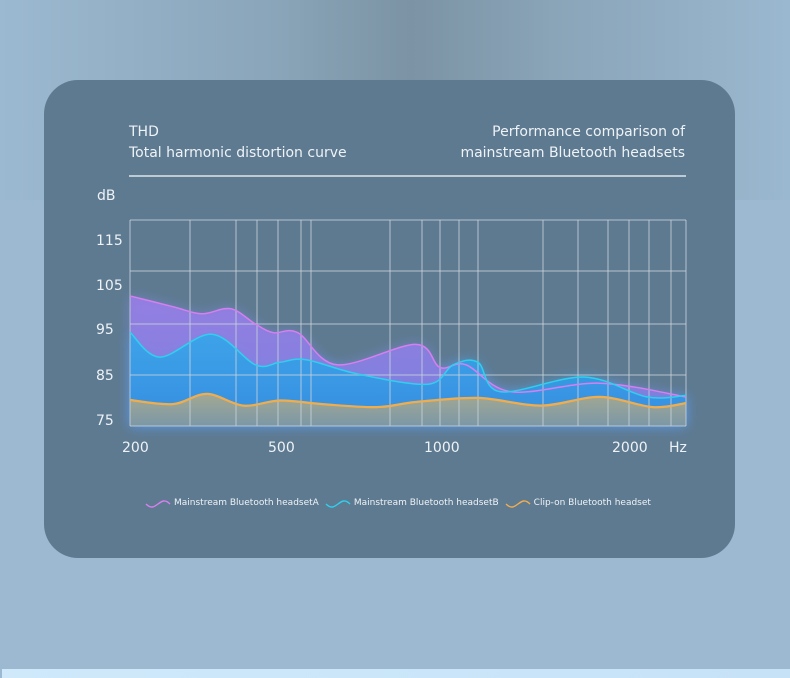 The height and width of the screenshot is (678, 790). What do you see at coordinates (105, 330) in the screenshot?
I see `y-tick-label: 95` at bounding box center [105, 330].